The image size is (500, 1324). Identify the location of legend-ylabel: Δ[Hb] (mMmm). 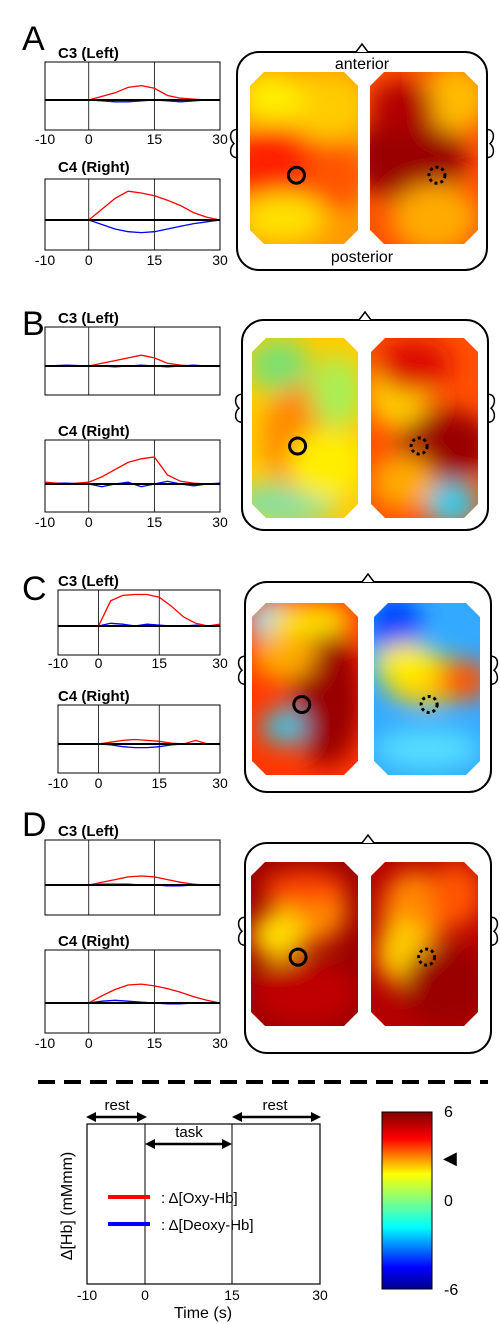
(67, 1206).